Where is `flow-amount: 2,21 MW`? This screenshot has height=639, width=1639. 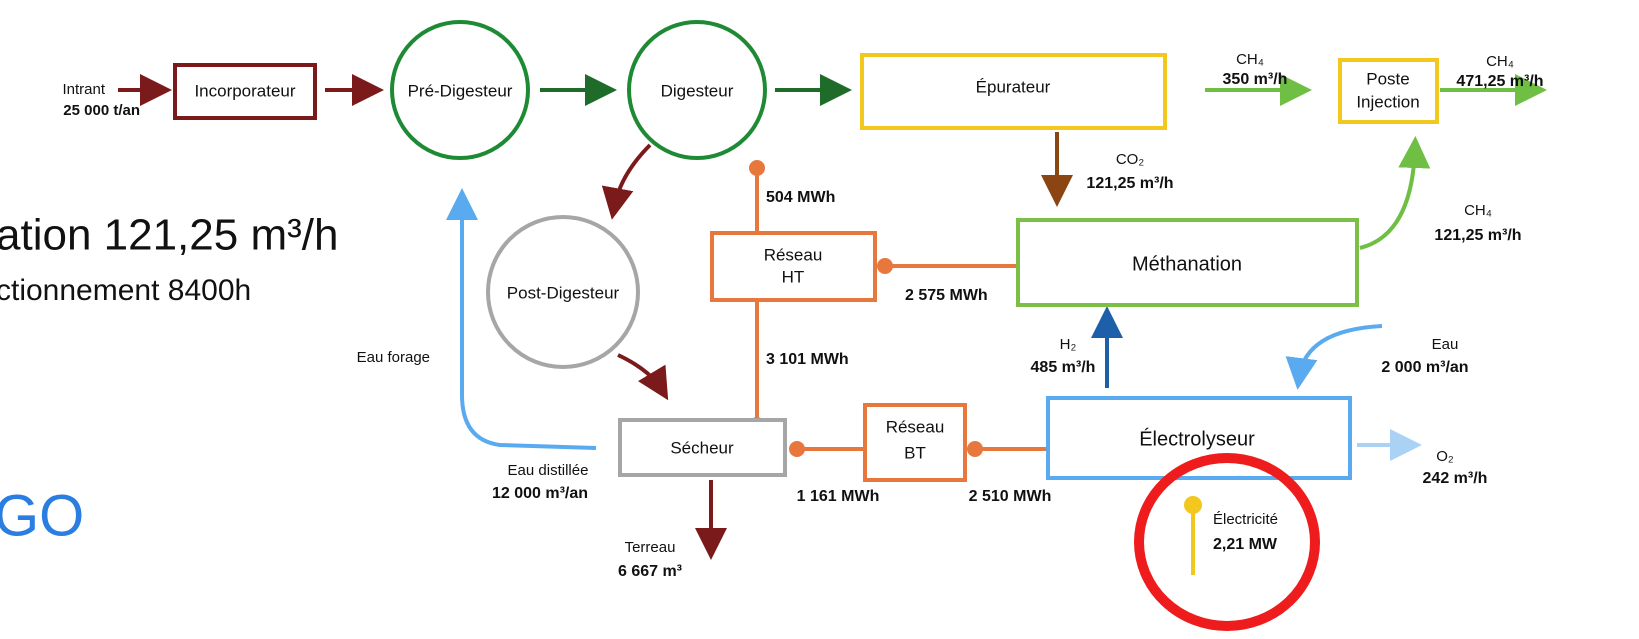
flow-amount: 2,21 MW is located at coordinates (1245, 544).